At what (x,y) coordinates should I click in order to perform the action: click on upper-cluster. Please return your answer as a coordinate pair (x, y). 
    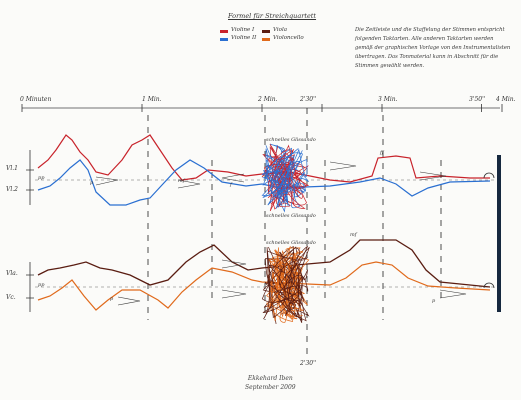
    Looking at the image, I should click on (285, 178).